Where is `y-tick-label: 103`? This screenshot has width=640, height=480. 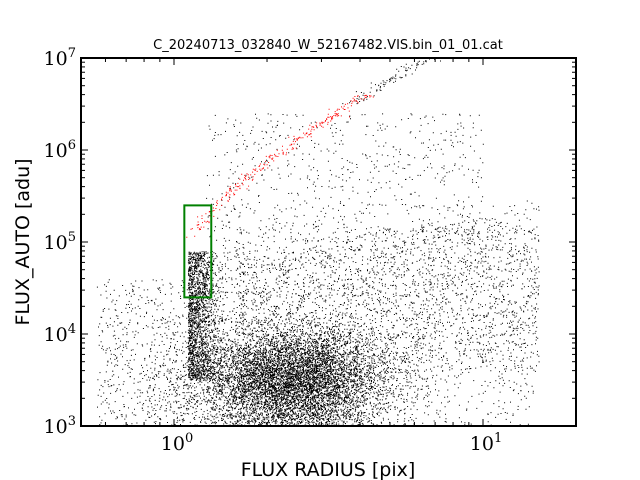 y-tick-label: 103 is located at coordinates (60, 426).